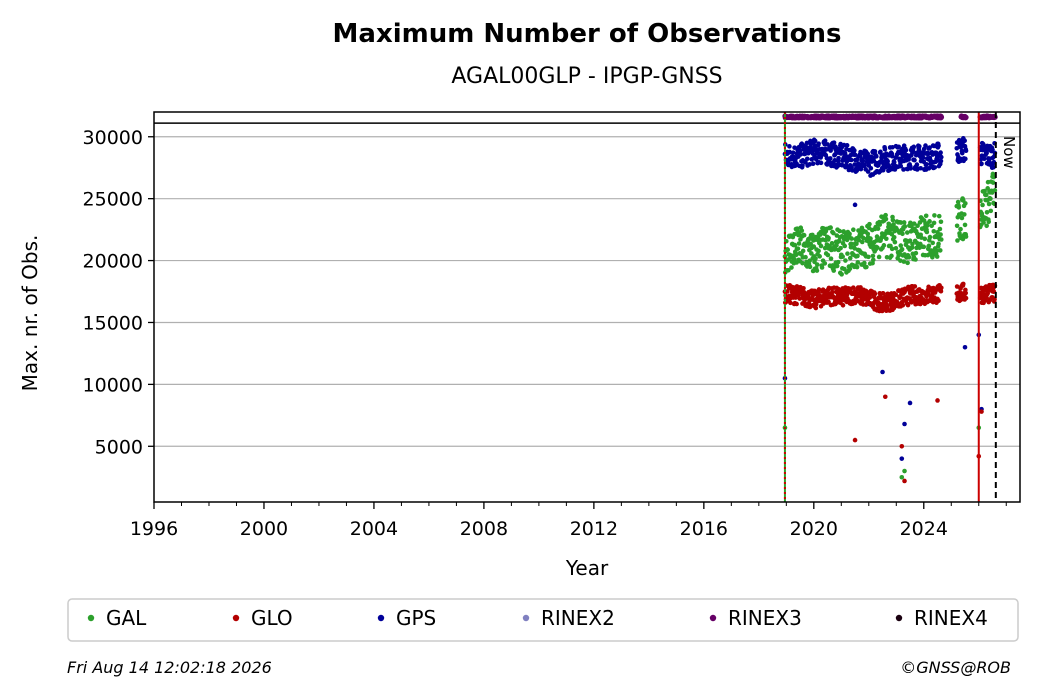  I want to click on y-tick-label: 10000, so click(113, 385).